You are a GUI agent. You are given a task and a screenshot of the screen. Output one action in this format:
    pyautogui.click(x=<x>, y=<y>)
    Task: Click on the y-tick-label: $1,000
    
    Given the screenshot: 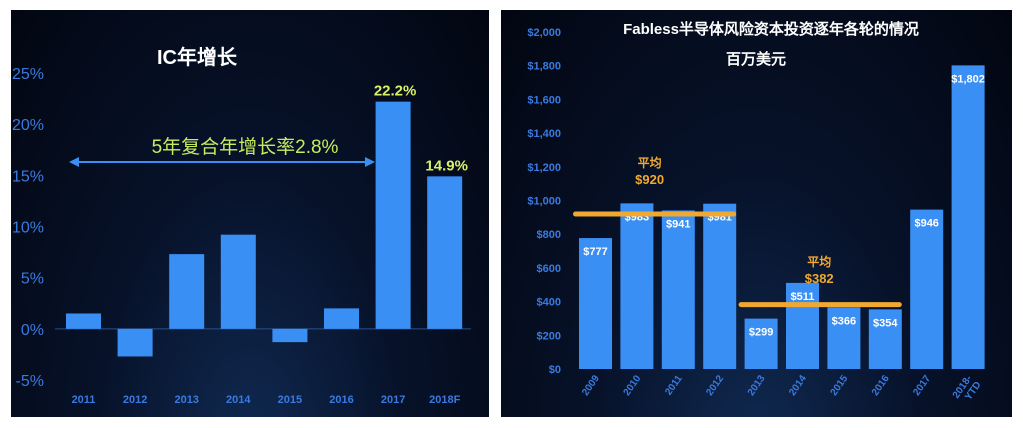 What is the action you would take?
    pyautogui.click(x=544, y=202)
    